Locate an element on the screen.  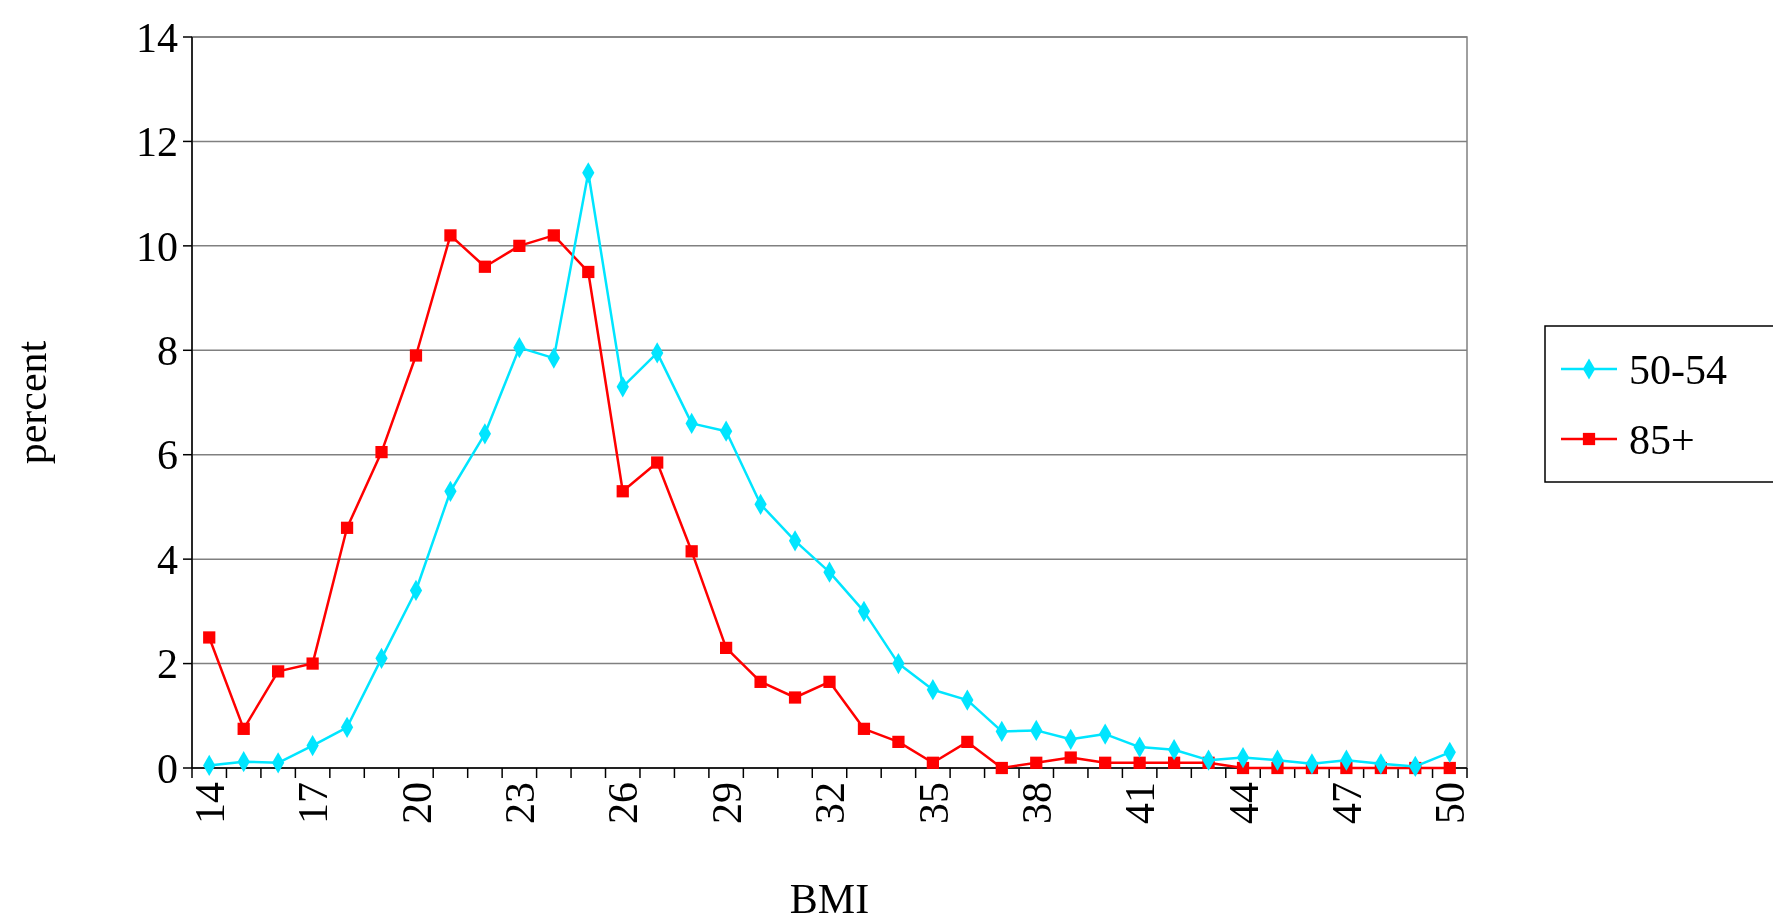
x-tick-label: 26 is located at coordinates (623, 803).